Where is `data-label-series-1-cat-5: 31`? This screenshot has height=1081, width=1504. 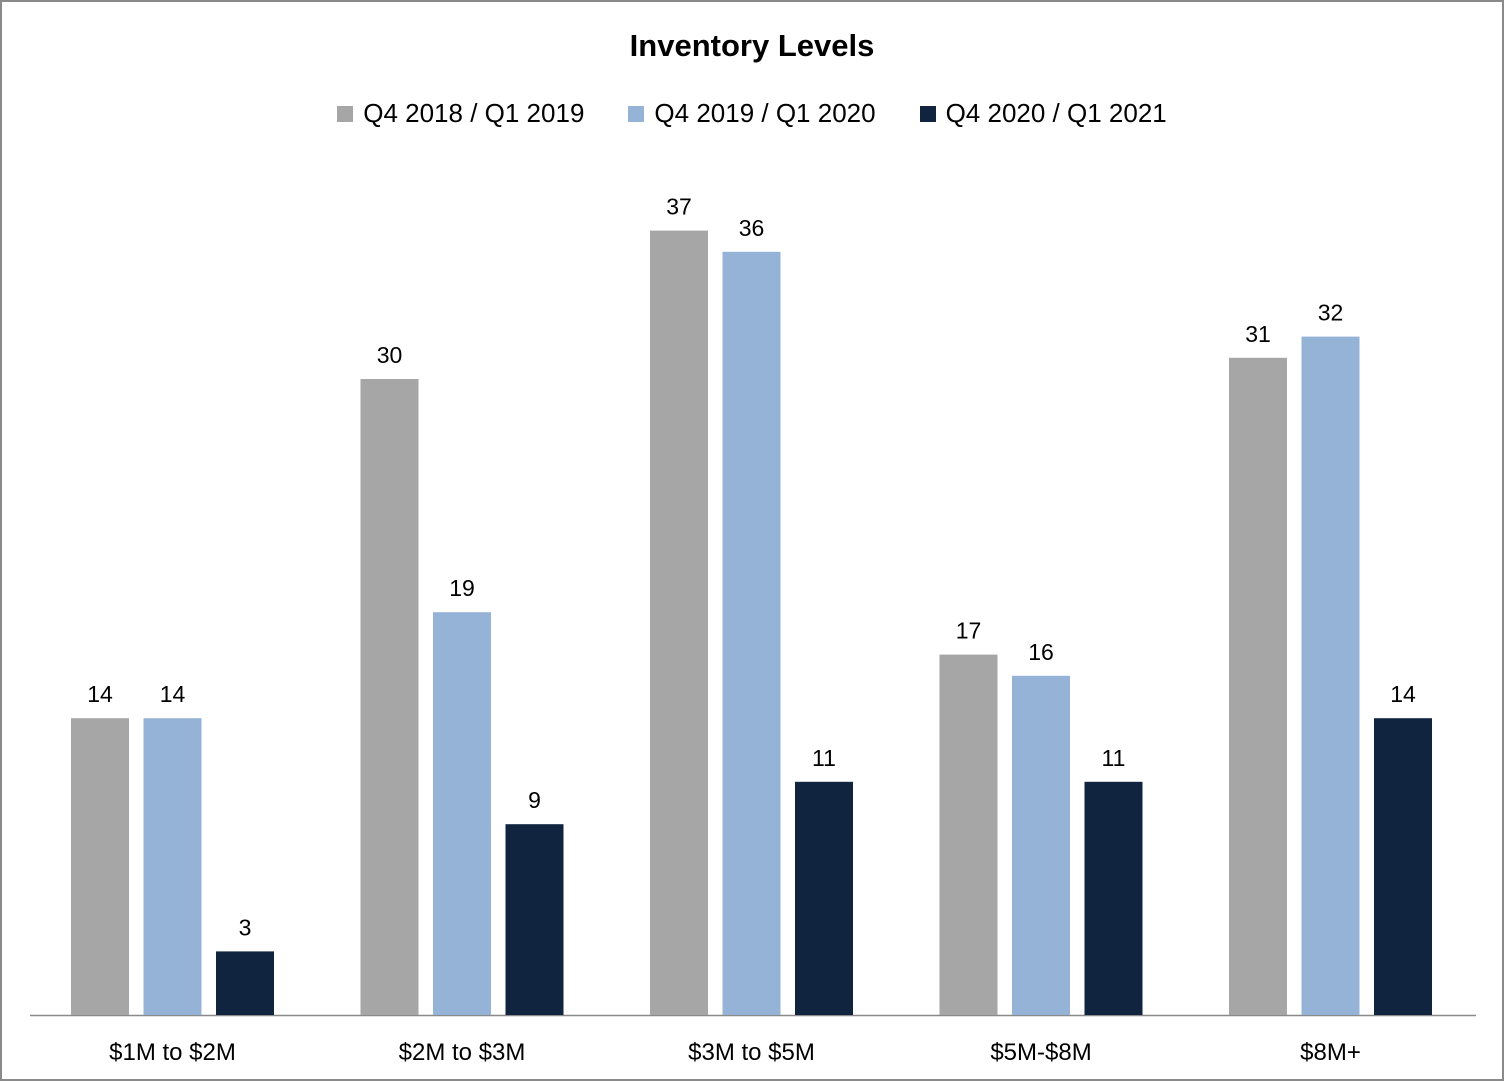 data-label-series-1-cat-5: 31 is located at coordinates (1258, 334).